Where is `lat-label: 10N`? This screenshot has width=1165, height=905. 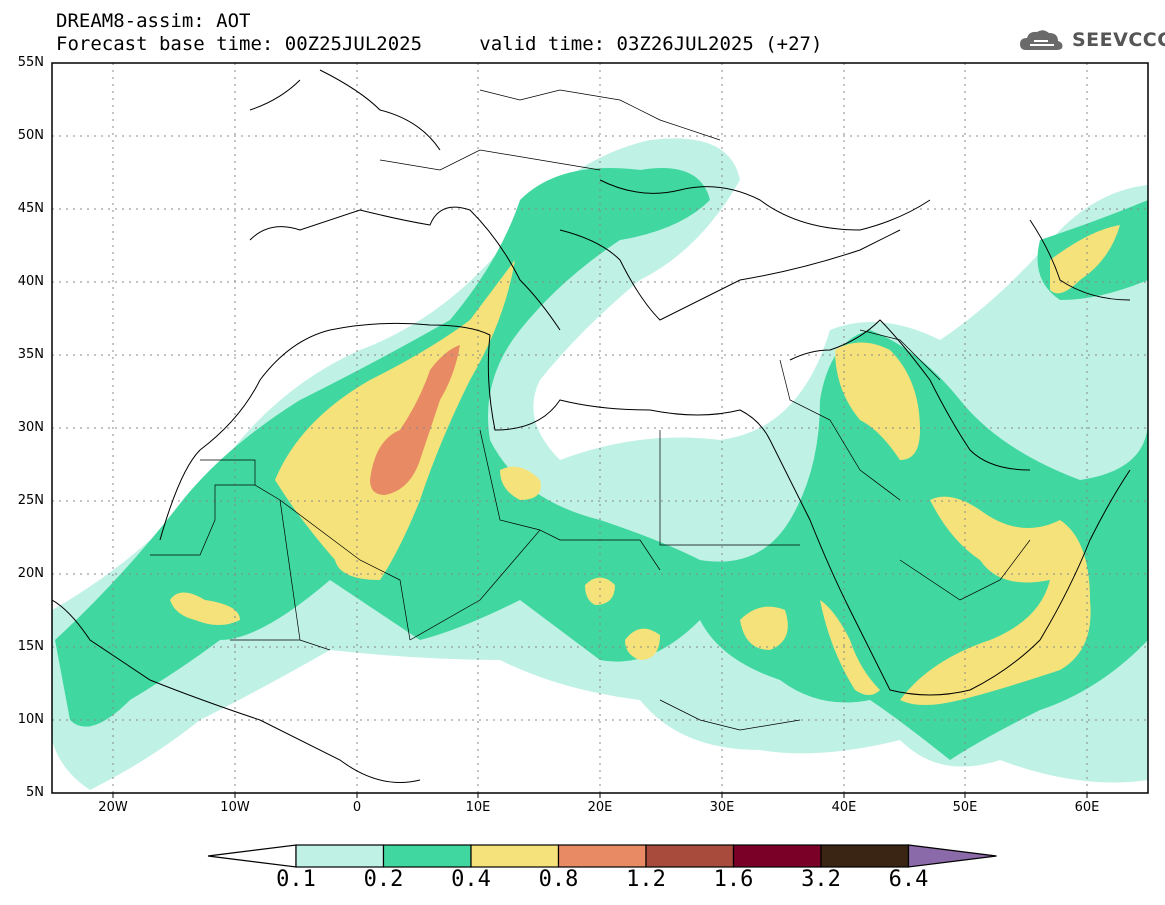
lat-label: 10N is located at coordinates (30, 719).